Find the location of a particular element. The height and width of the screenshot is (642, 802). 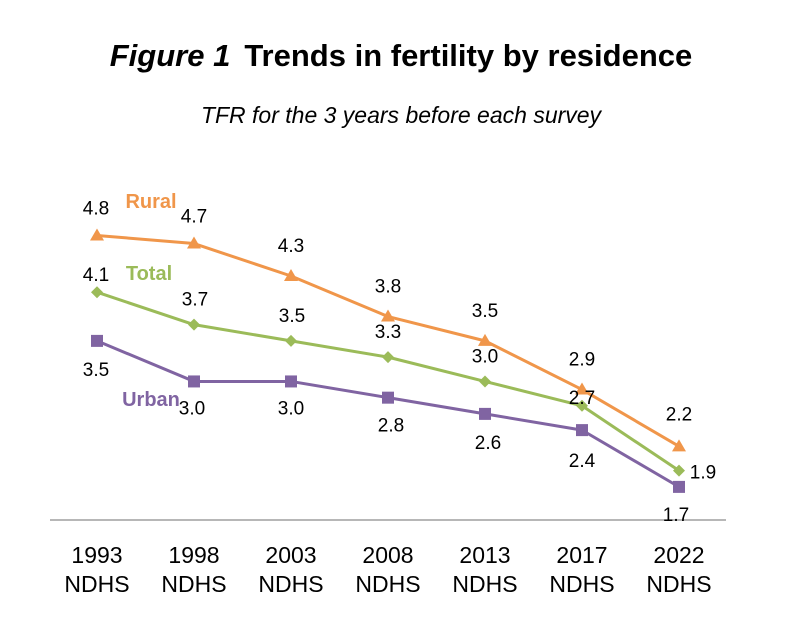

chart-subtitle: TFR for the 3 years before each survey is located at coordinates (401, 115).